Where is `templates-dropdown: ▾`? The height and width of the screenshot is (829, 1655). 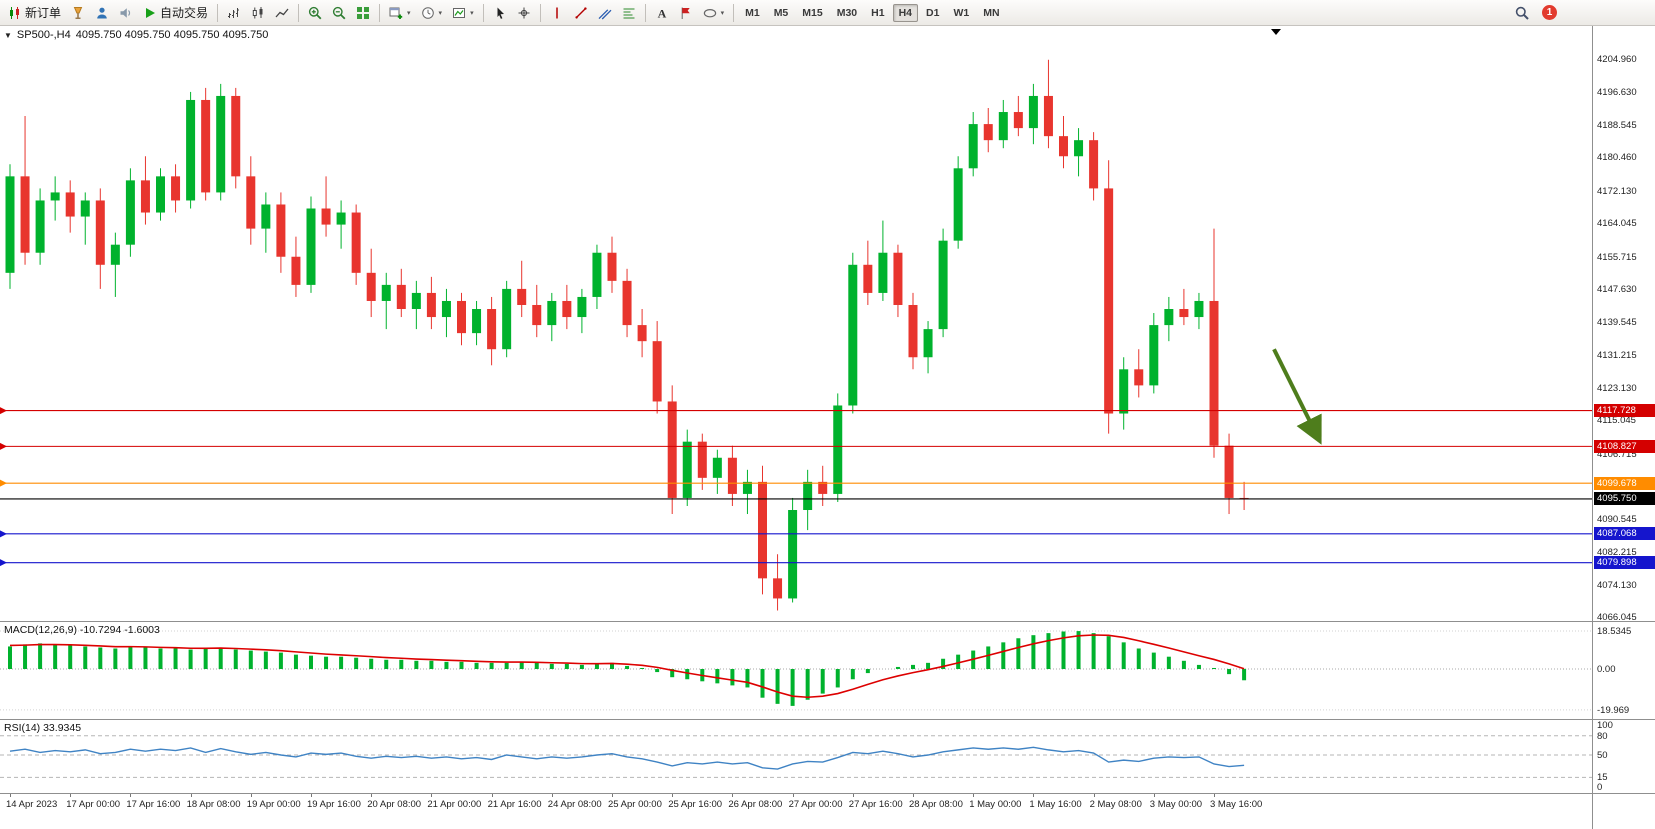
templates-dropdown: ▾ is located at coordinates (463, 13).